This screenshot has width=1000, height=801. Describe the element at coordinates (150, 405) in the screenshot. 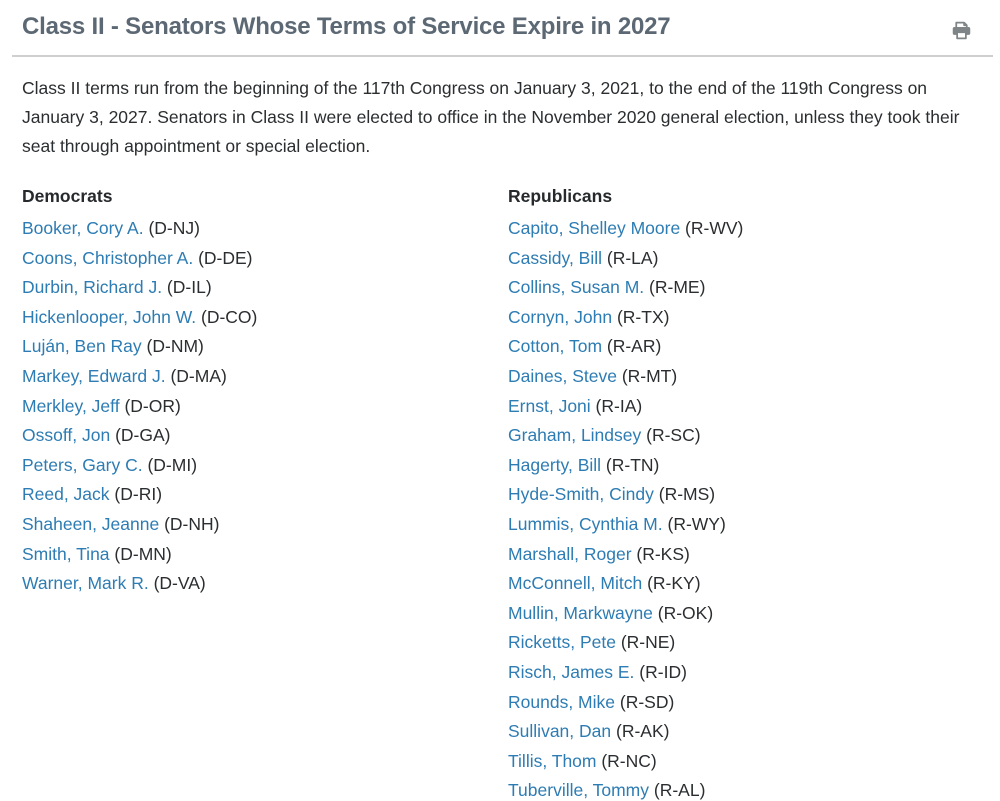

I see `senator-party-state: (D-OR)` at that location.